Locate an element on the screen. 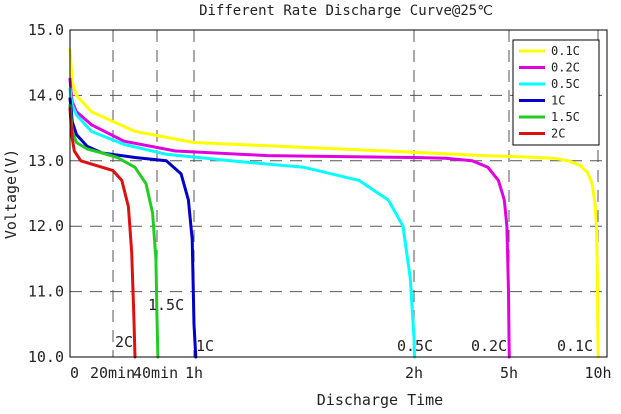 This screenshot has height=414, width=621. legend-label: 0.1C is located at coordinates (565, 51).